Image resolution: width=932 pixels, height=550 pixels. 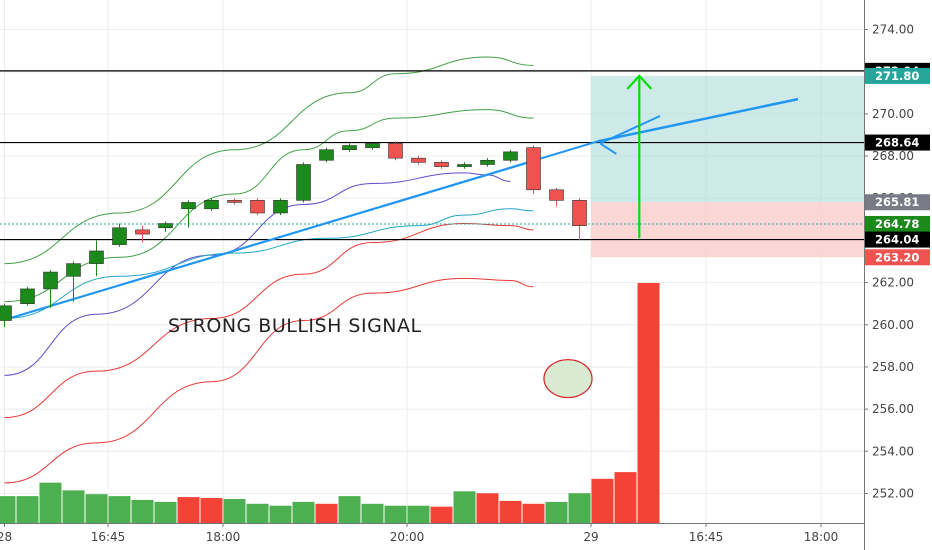 I want to click on target-arrow-head, so click(x=639, y=82).